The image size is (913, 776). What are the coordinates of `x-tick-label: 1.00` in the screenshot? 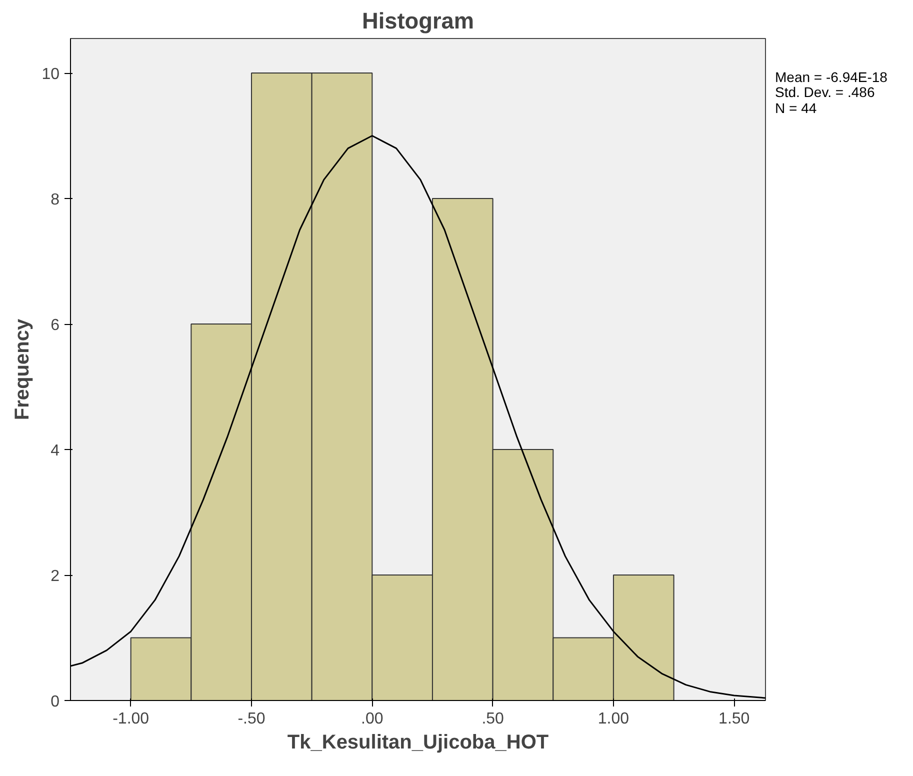 It's located at (614, 719).